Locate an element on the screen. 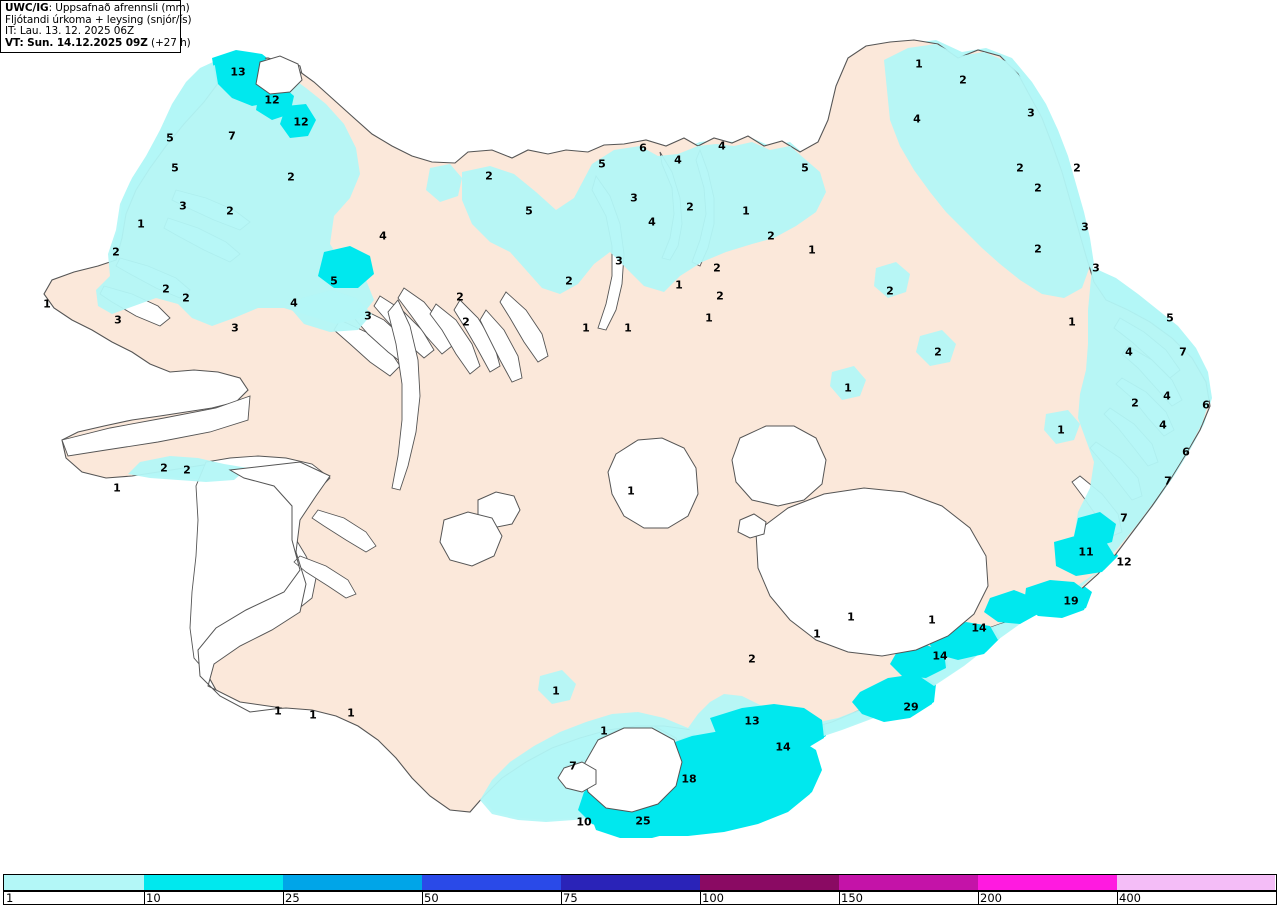 The width and height of the screenshot is (1280, 908). colorbar is located at coordinates (640, 882).